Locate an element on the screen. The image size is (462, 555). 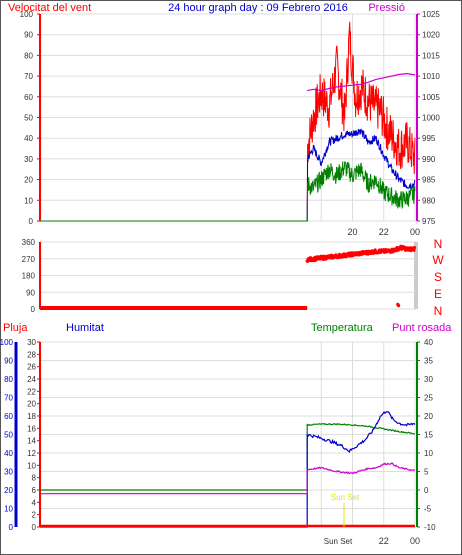
direction-axis-tick-label: 360 is located at coordinates (29, 242).